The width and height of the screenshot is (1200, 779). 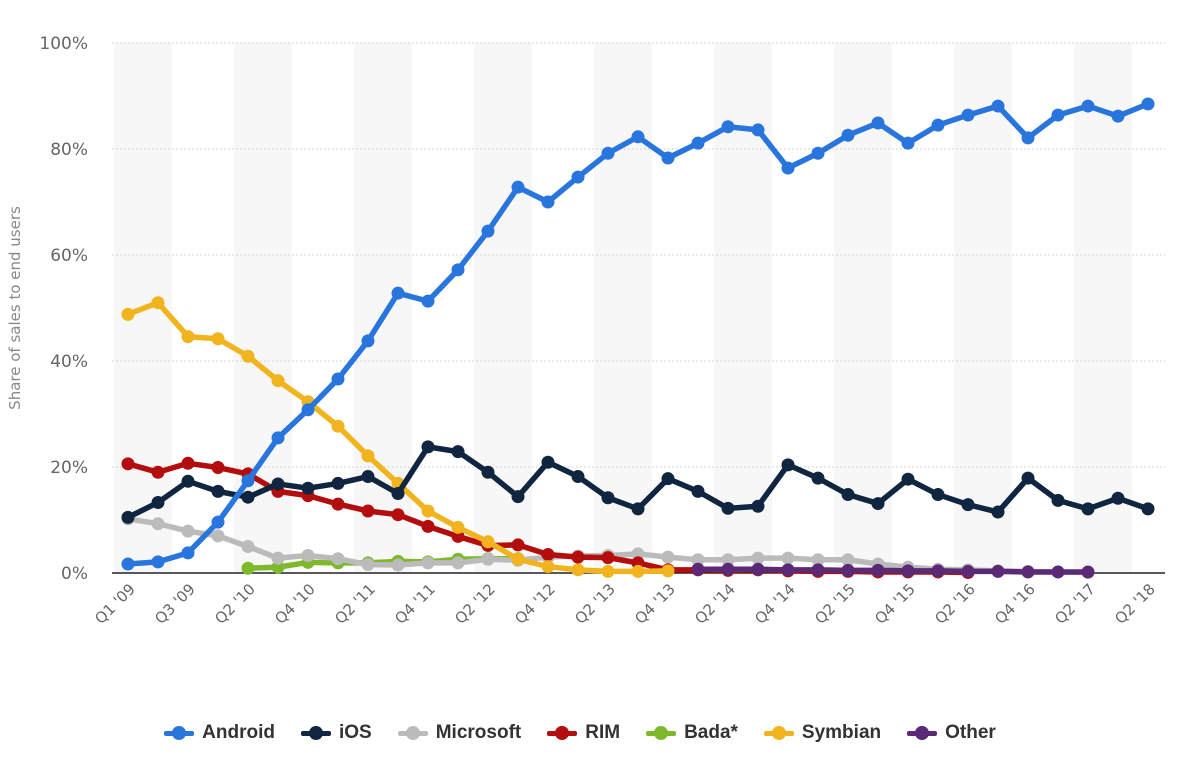 What do you see at coordinates (459, 733) in the screenshot?
I see `legend-item: Microsoft` at bounding box center [459, 733].